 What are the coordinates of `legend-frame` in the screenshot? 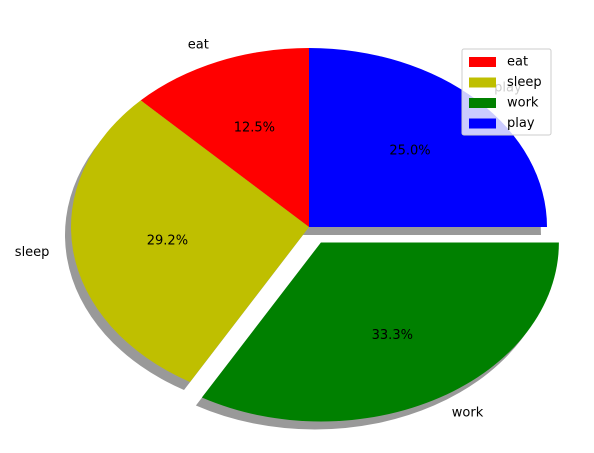 It's located at (506, 92).